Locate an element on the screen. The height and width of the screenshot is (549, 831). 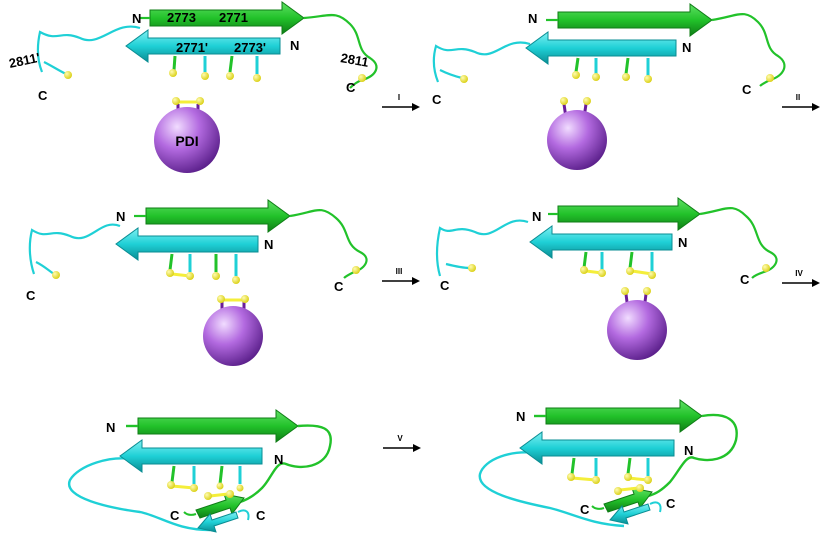
reaction-arrow-i: I is located at coordinates (401, 102).